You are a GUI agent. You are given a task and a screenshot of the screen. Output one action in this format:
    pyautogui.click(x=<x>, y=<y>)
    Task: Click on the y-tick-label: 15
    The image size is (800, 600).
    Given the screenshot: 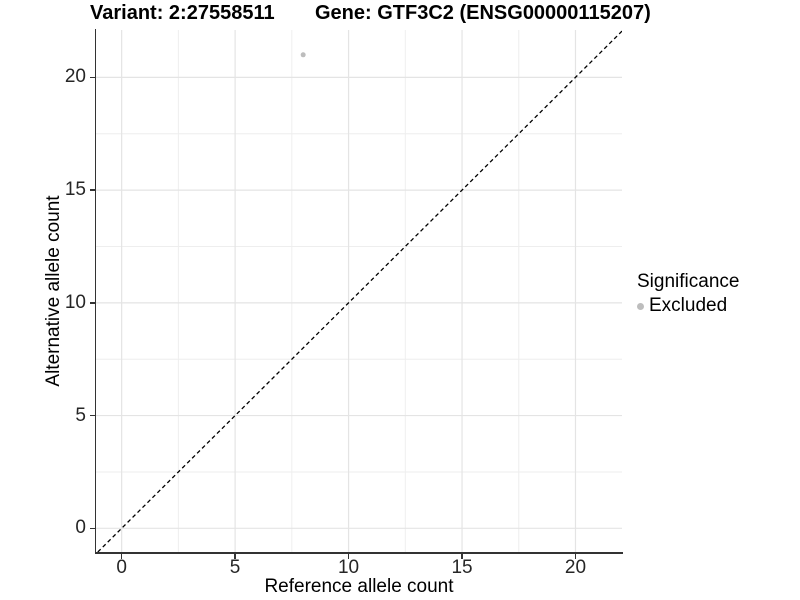 What is the action you would take?
    pyautogui.click(x=75, y=190)
    